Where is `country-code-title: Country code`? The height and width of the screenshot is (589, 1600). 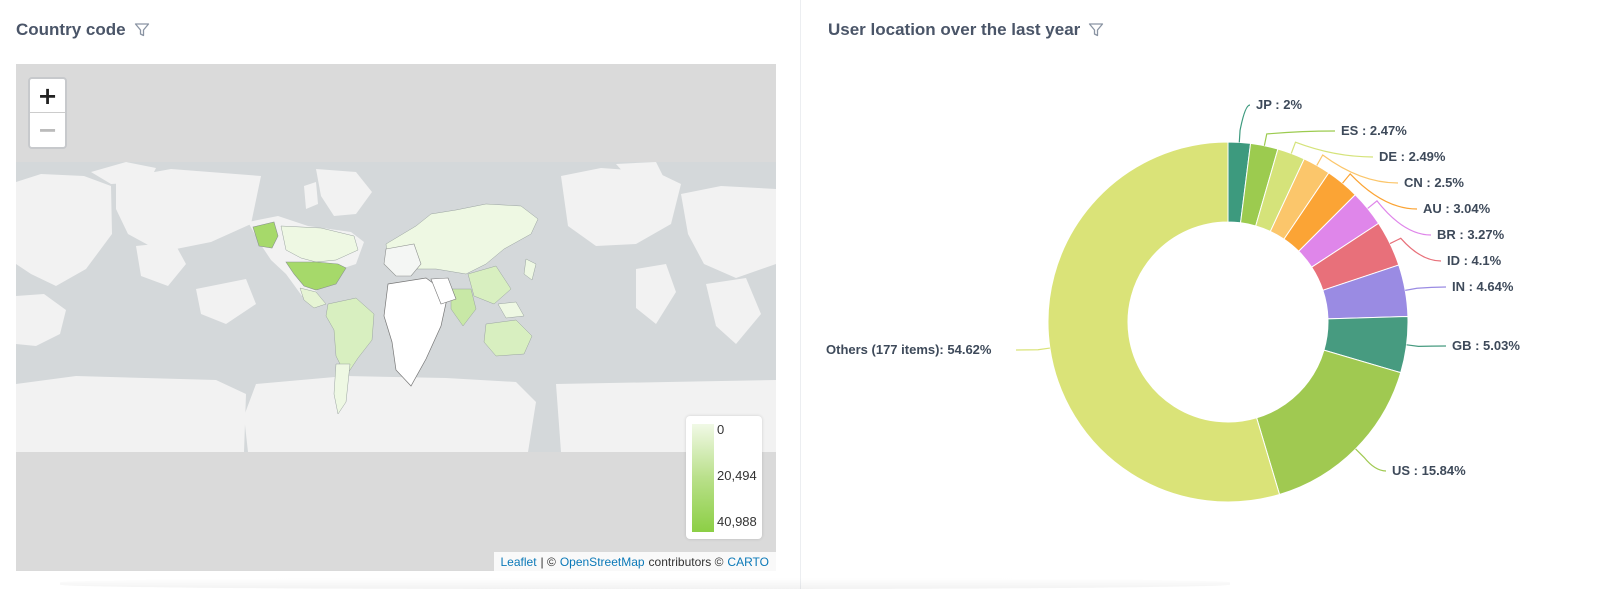
country-code-title: Country code is located at coordinates (83, 30).